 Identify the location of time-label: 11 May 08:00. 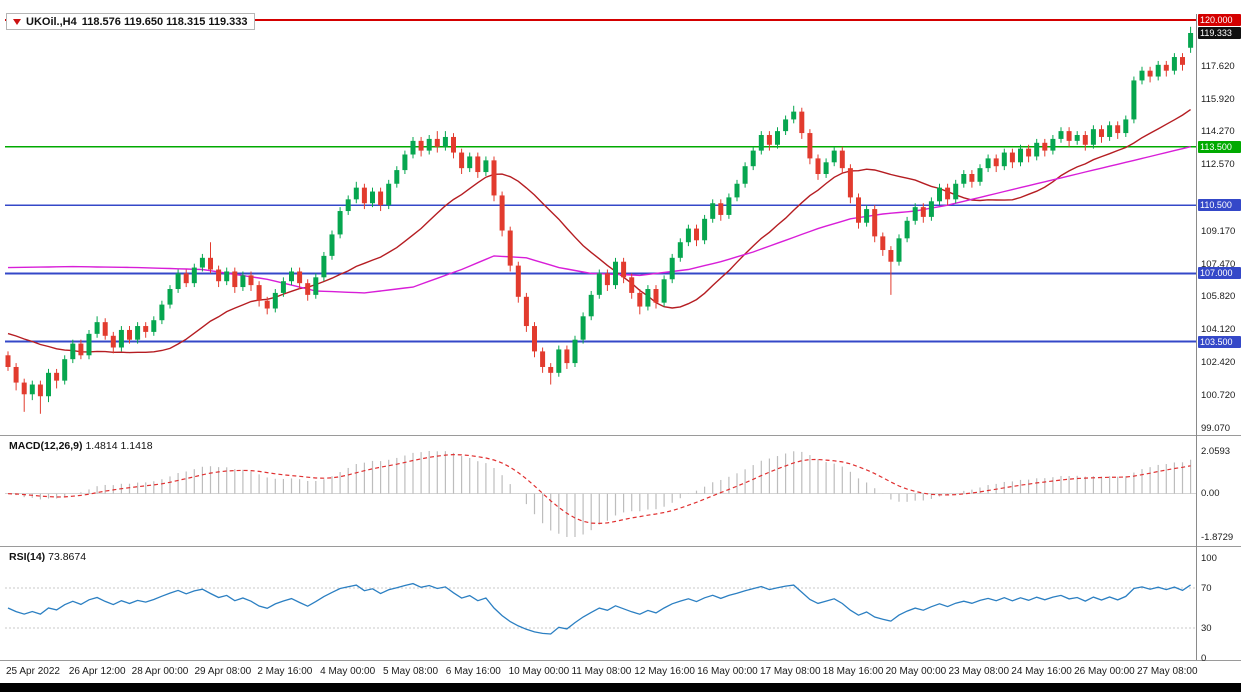
(601, 671).